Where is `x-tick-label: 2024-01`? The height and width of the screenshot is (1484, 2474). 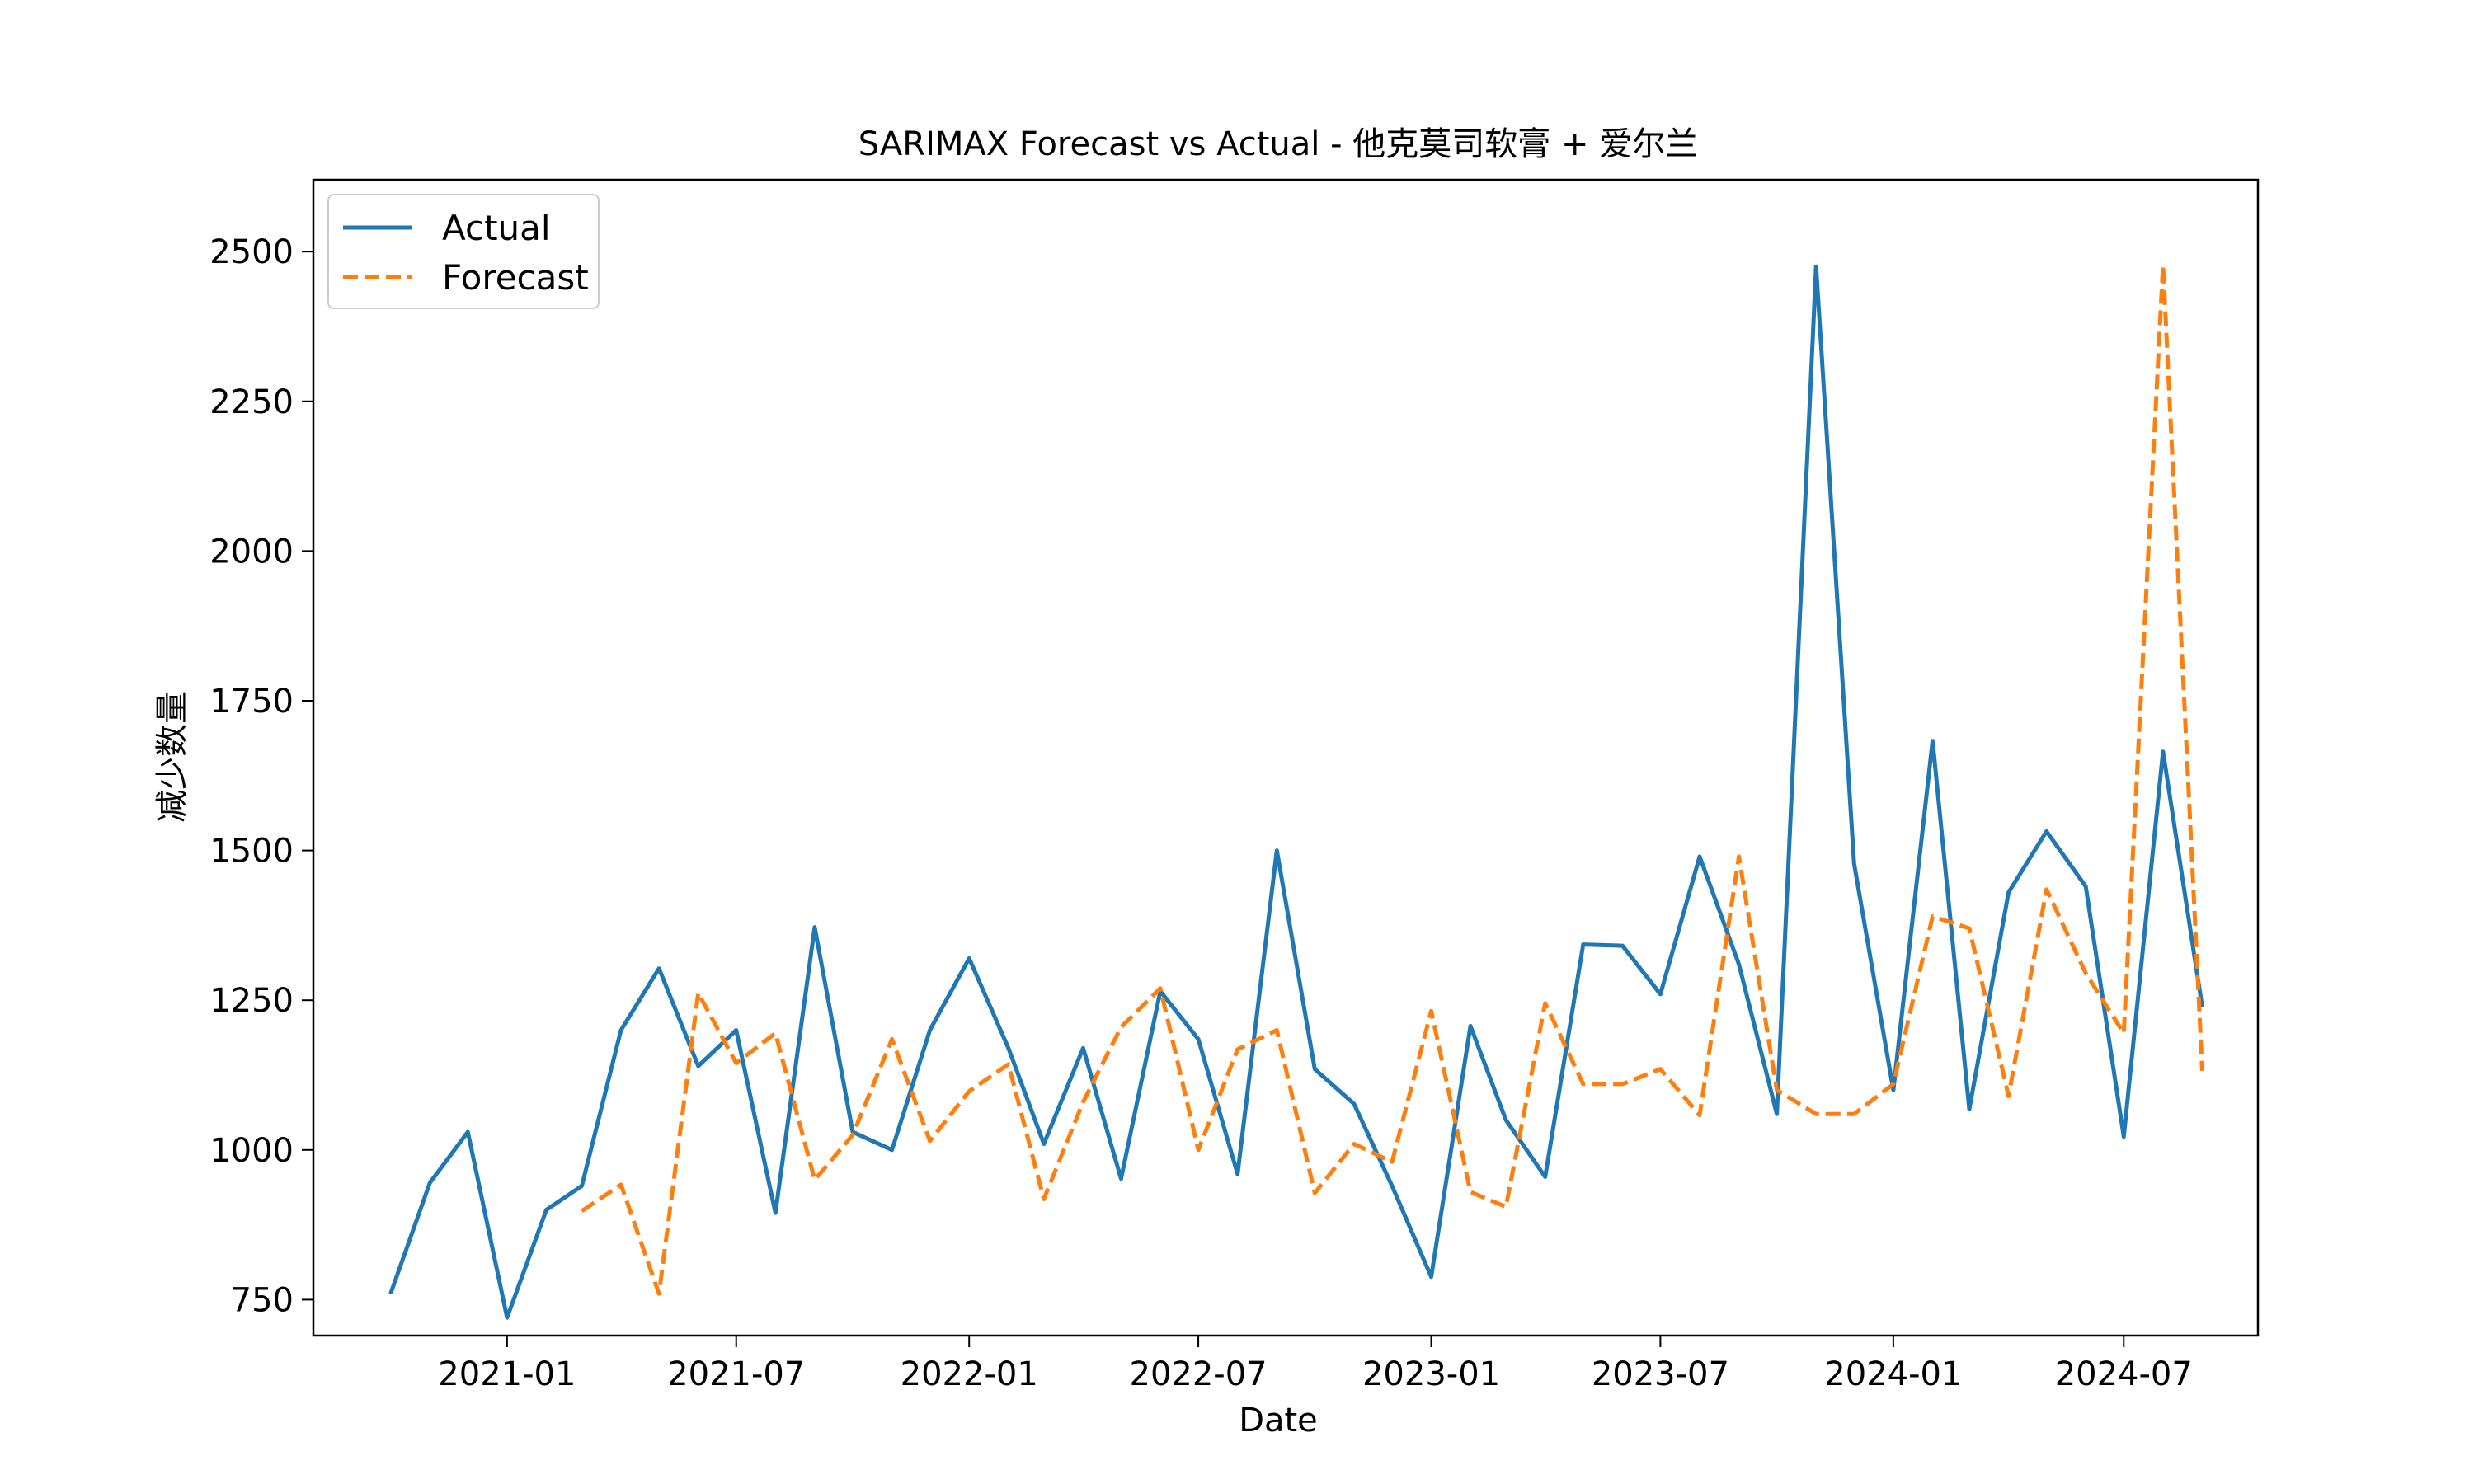 x-tick-label: 2024-01 is located at coordinates (1893, 1374).